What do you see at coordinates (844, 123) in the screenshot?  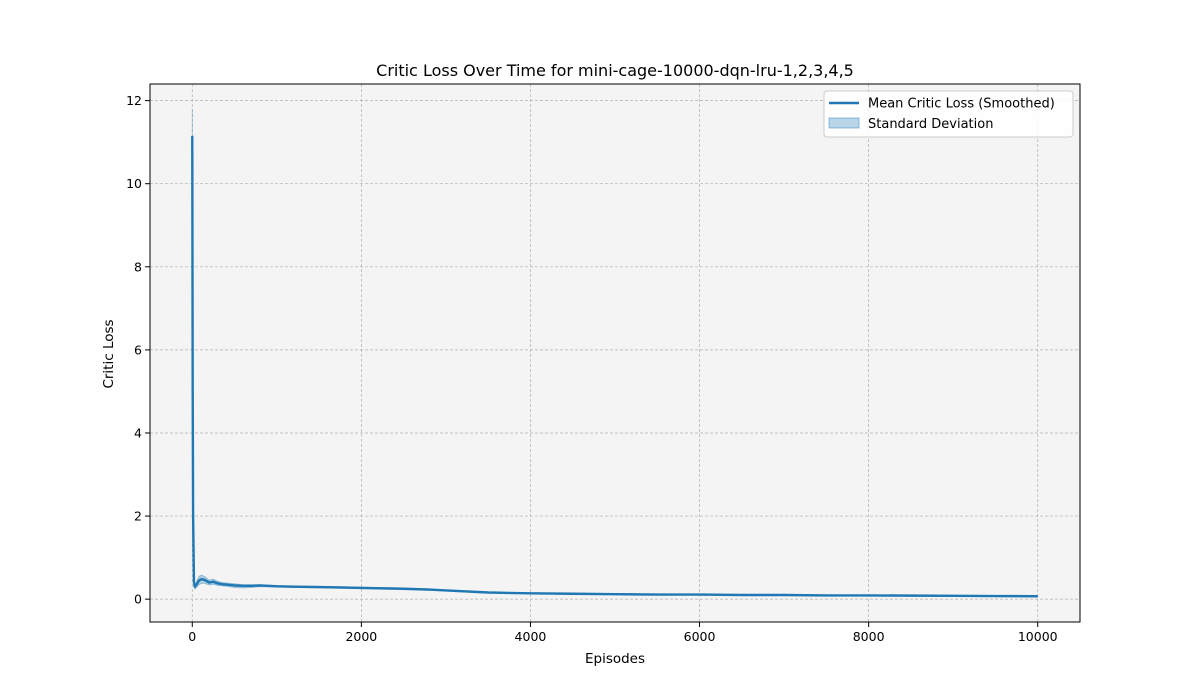 I see `legend-band-swatch` at bounding box center [844, 123].